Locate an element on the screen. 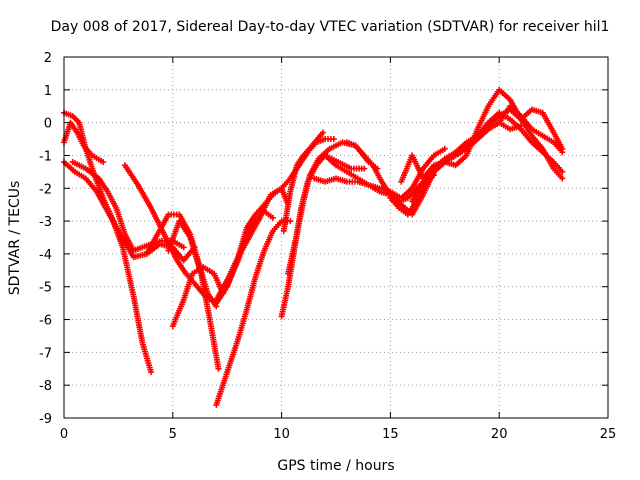 This screenshot has width=640, height=480. x-tick-label: 5 is located at coordinates (173, 434).